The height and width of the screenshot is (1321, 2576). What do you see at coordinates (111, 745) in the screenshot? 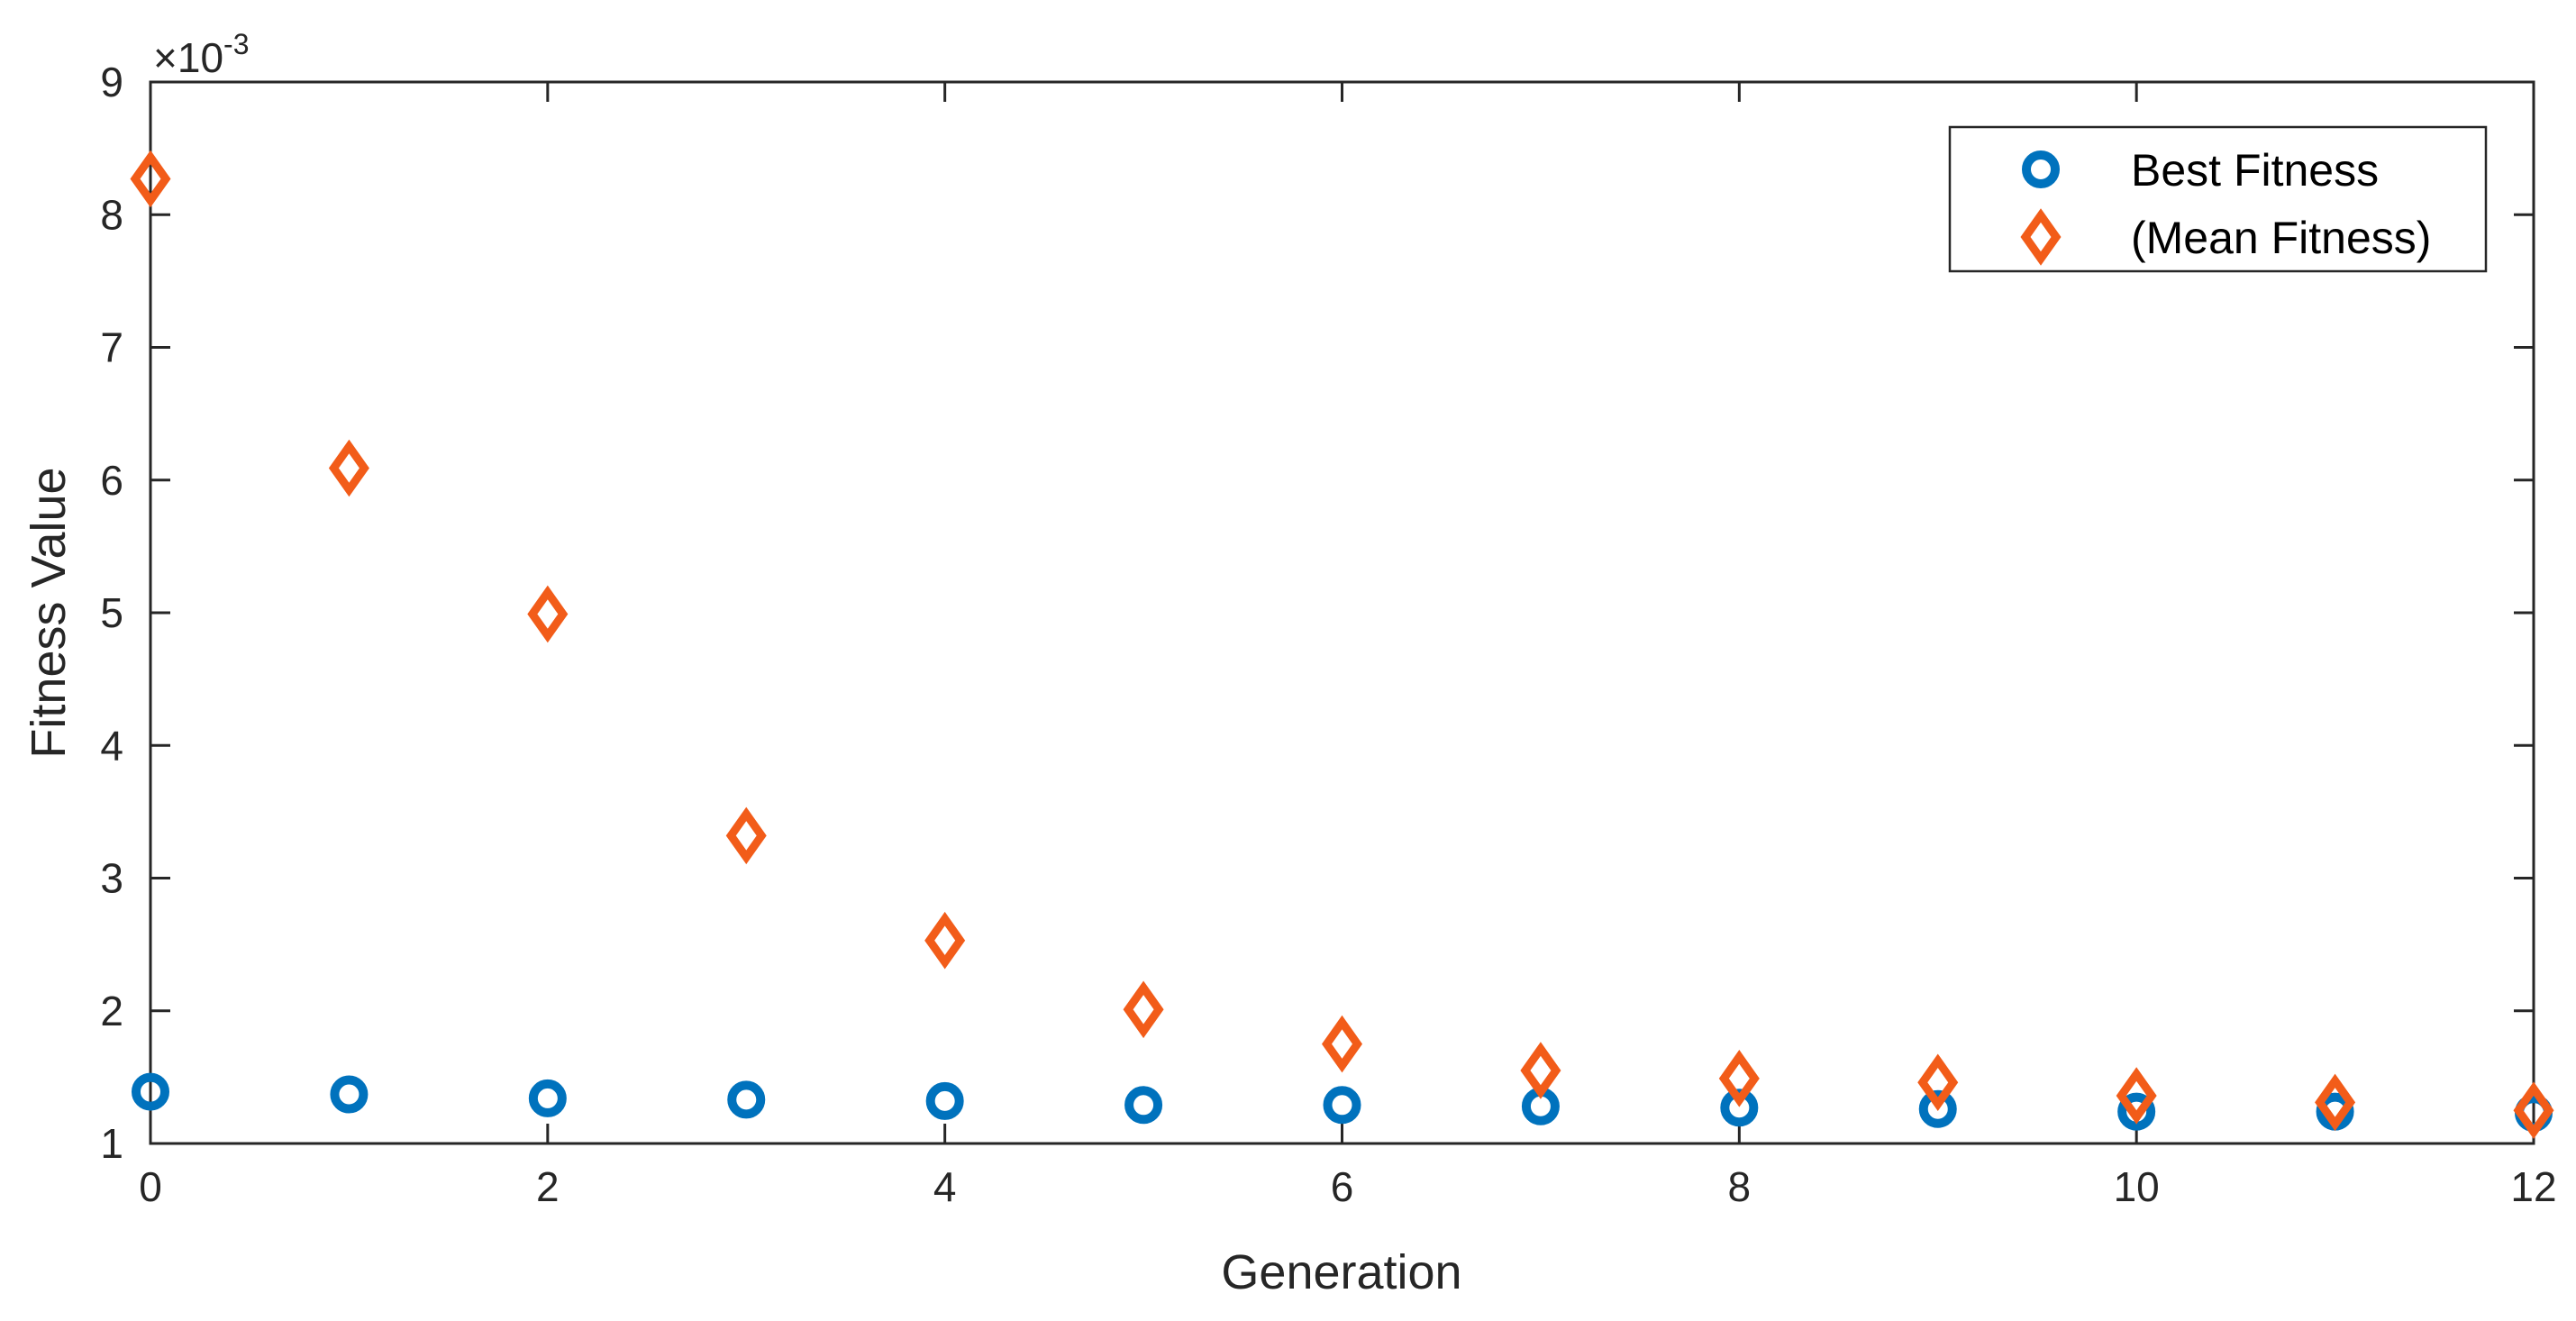
I see `y-tick-label: 4` at bounding box center [111, 745].